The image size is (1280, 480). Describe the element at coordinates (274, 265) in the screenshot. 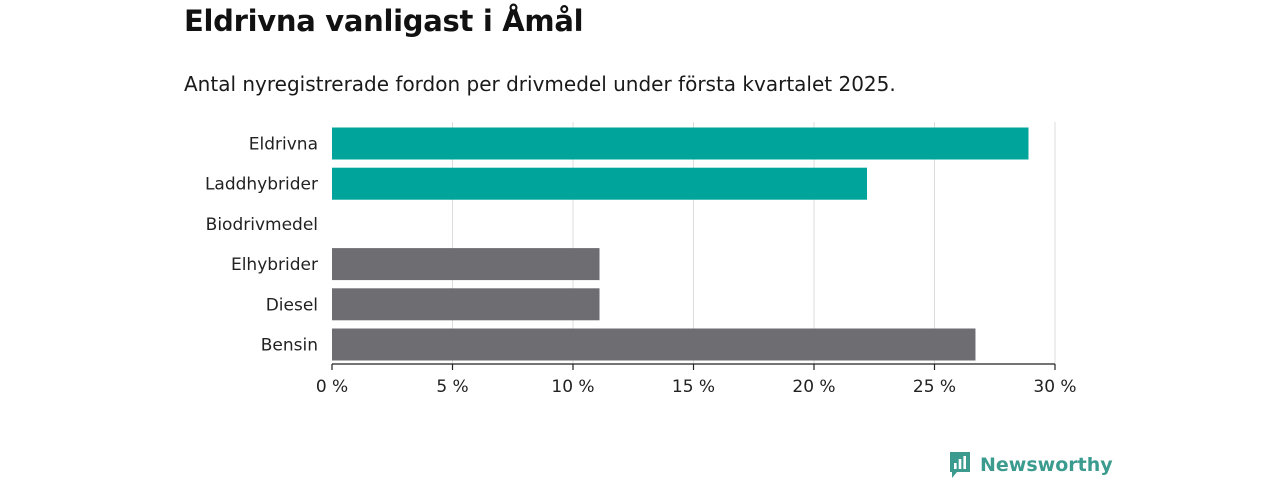

I see `category-label: Elhybrider` at that location.